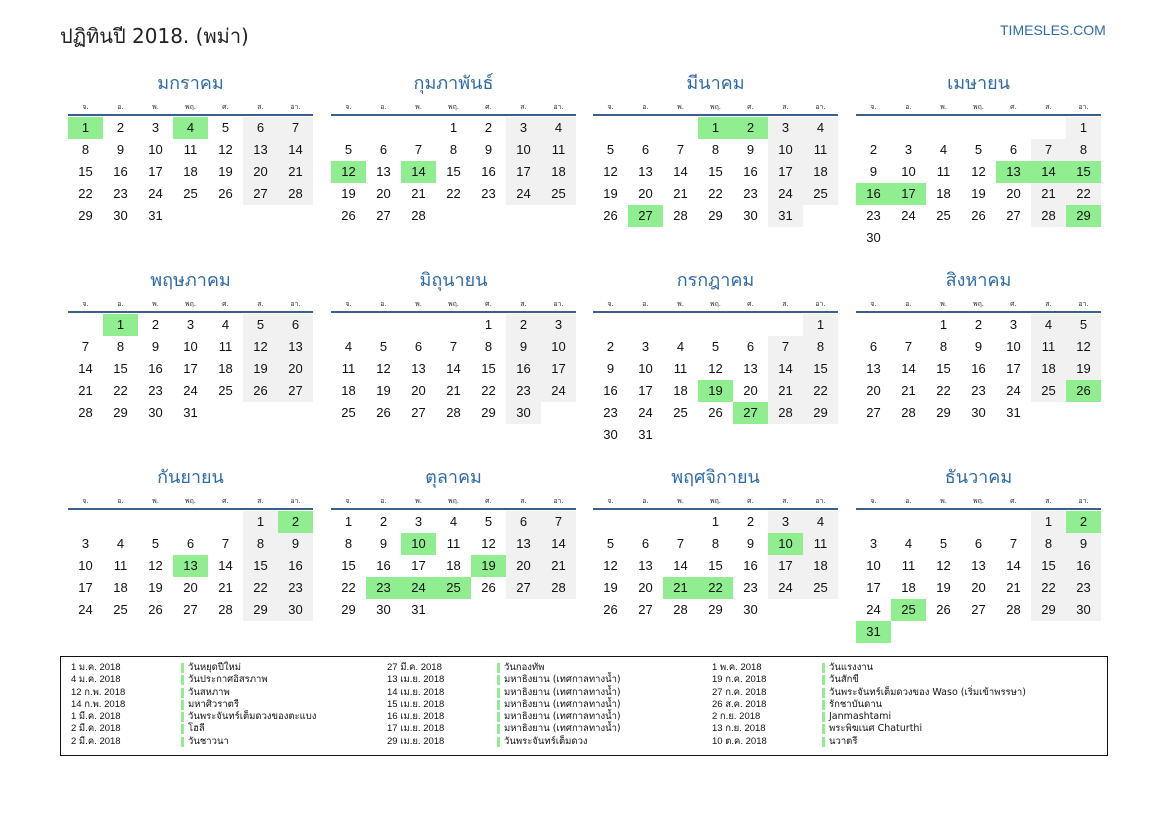 The width and height of the screenshot is (1169, 827). What do you see at coordinates (260, 107) in the screenshot?
I see `weekday-label: ส.` at bounding box center [260, 107].